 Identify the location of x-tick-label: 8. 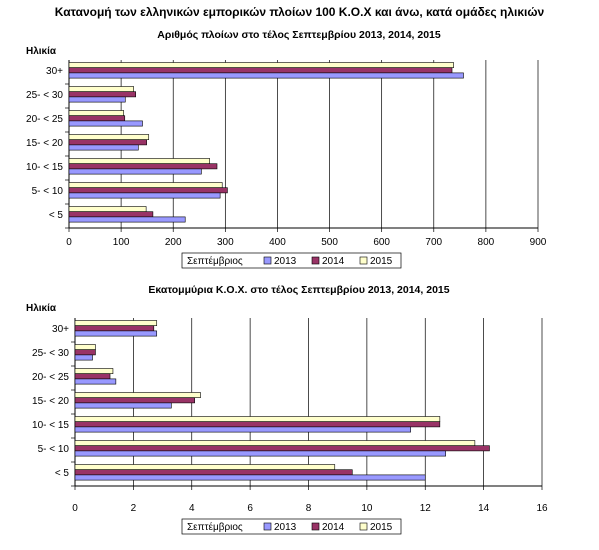
(309, 508).